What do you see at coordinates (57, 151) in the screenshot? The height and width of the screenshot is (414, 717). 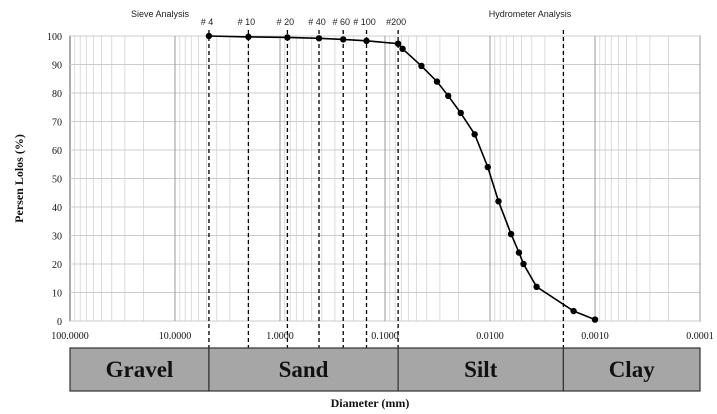 I see `y-tick-label: 60` at bounding box center [57, 151].